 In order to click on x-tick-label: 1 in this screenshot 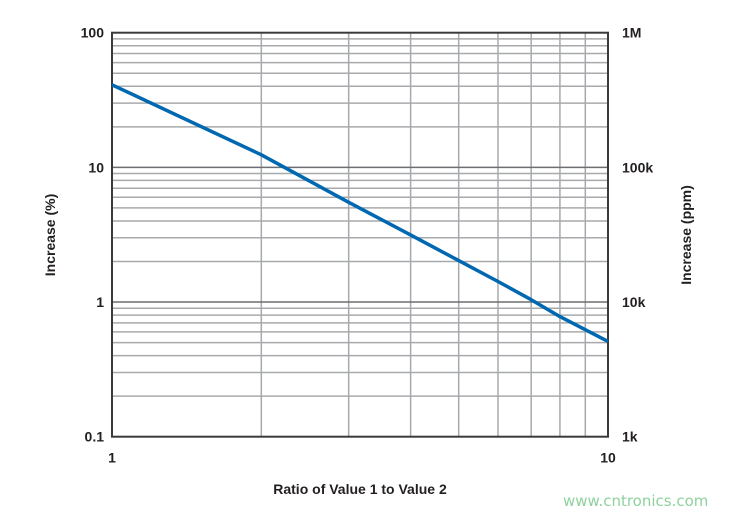, I will do `click(112, 458)`.